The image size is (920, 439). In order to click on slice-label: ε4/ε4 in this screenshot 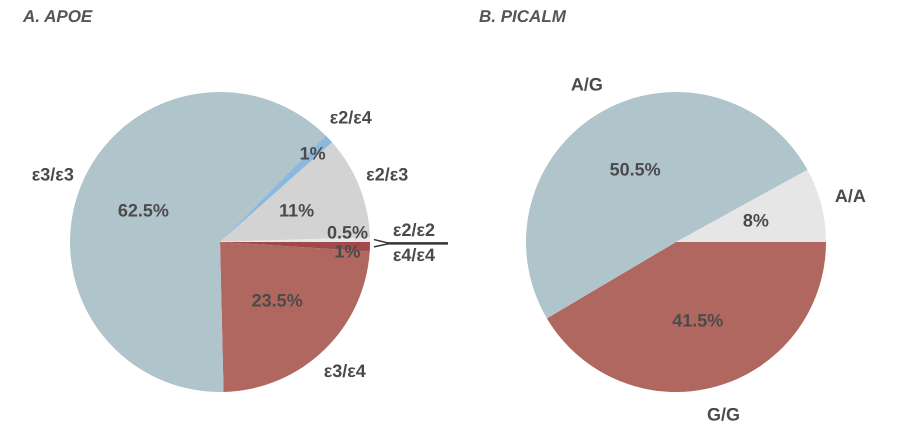, I will do `click(413, 254)`.